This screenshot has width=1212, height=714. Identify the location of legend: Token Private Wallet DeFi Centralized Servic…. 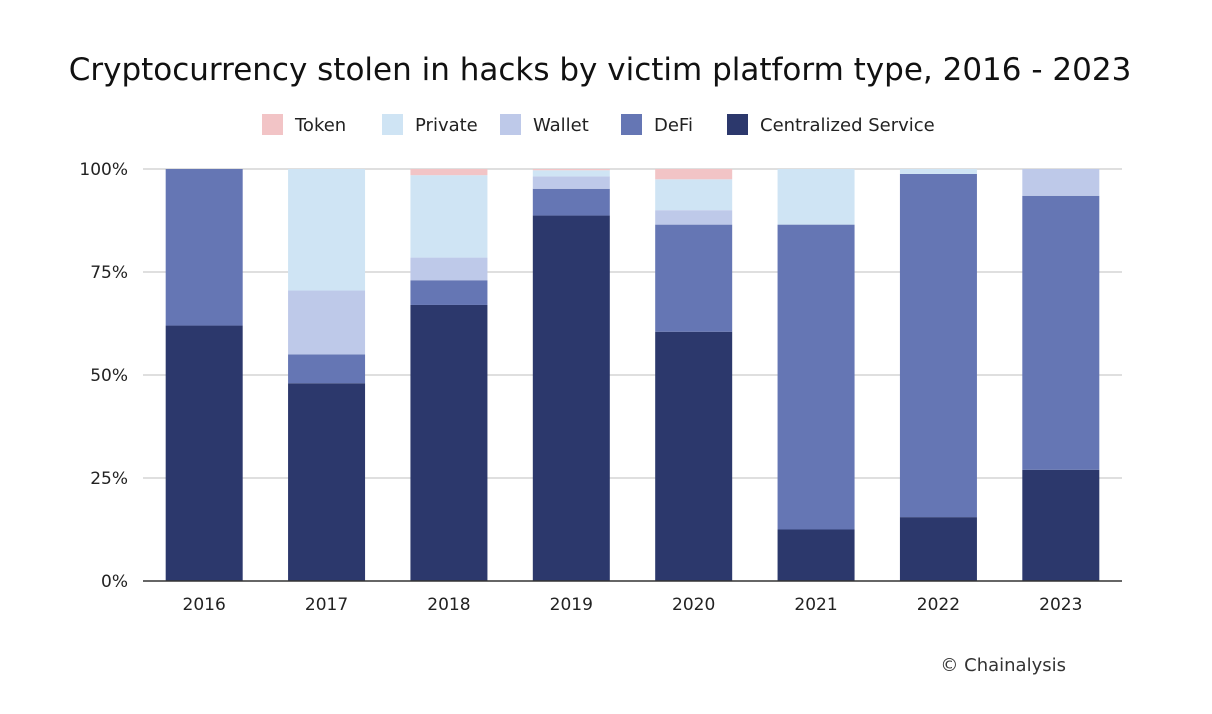
(598, 125).